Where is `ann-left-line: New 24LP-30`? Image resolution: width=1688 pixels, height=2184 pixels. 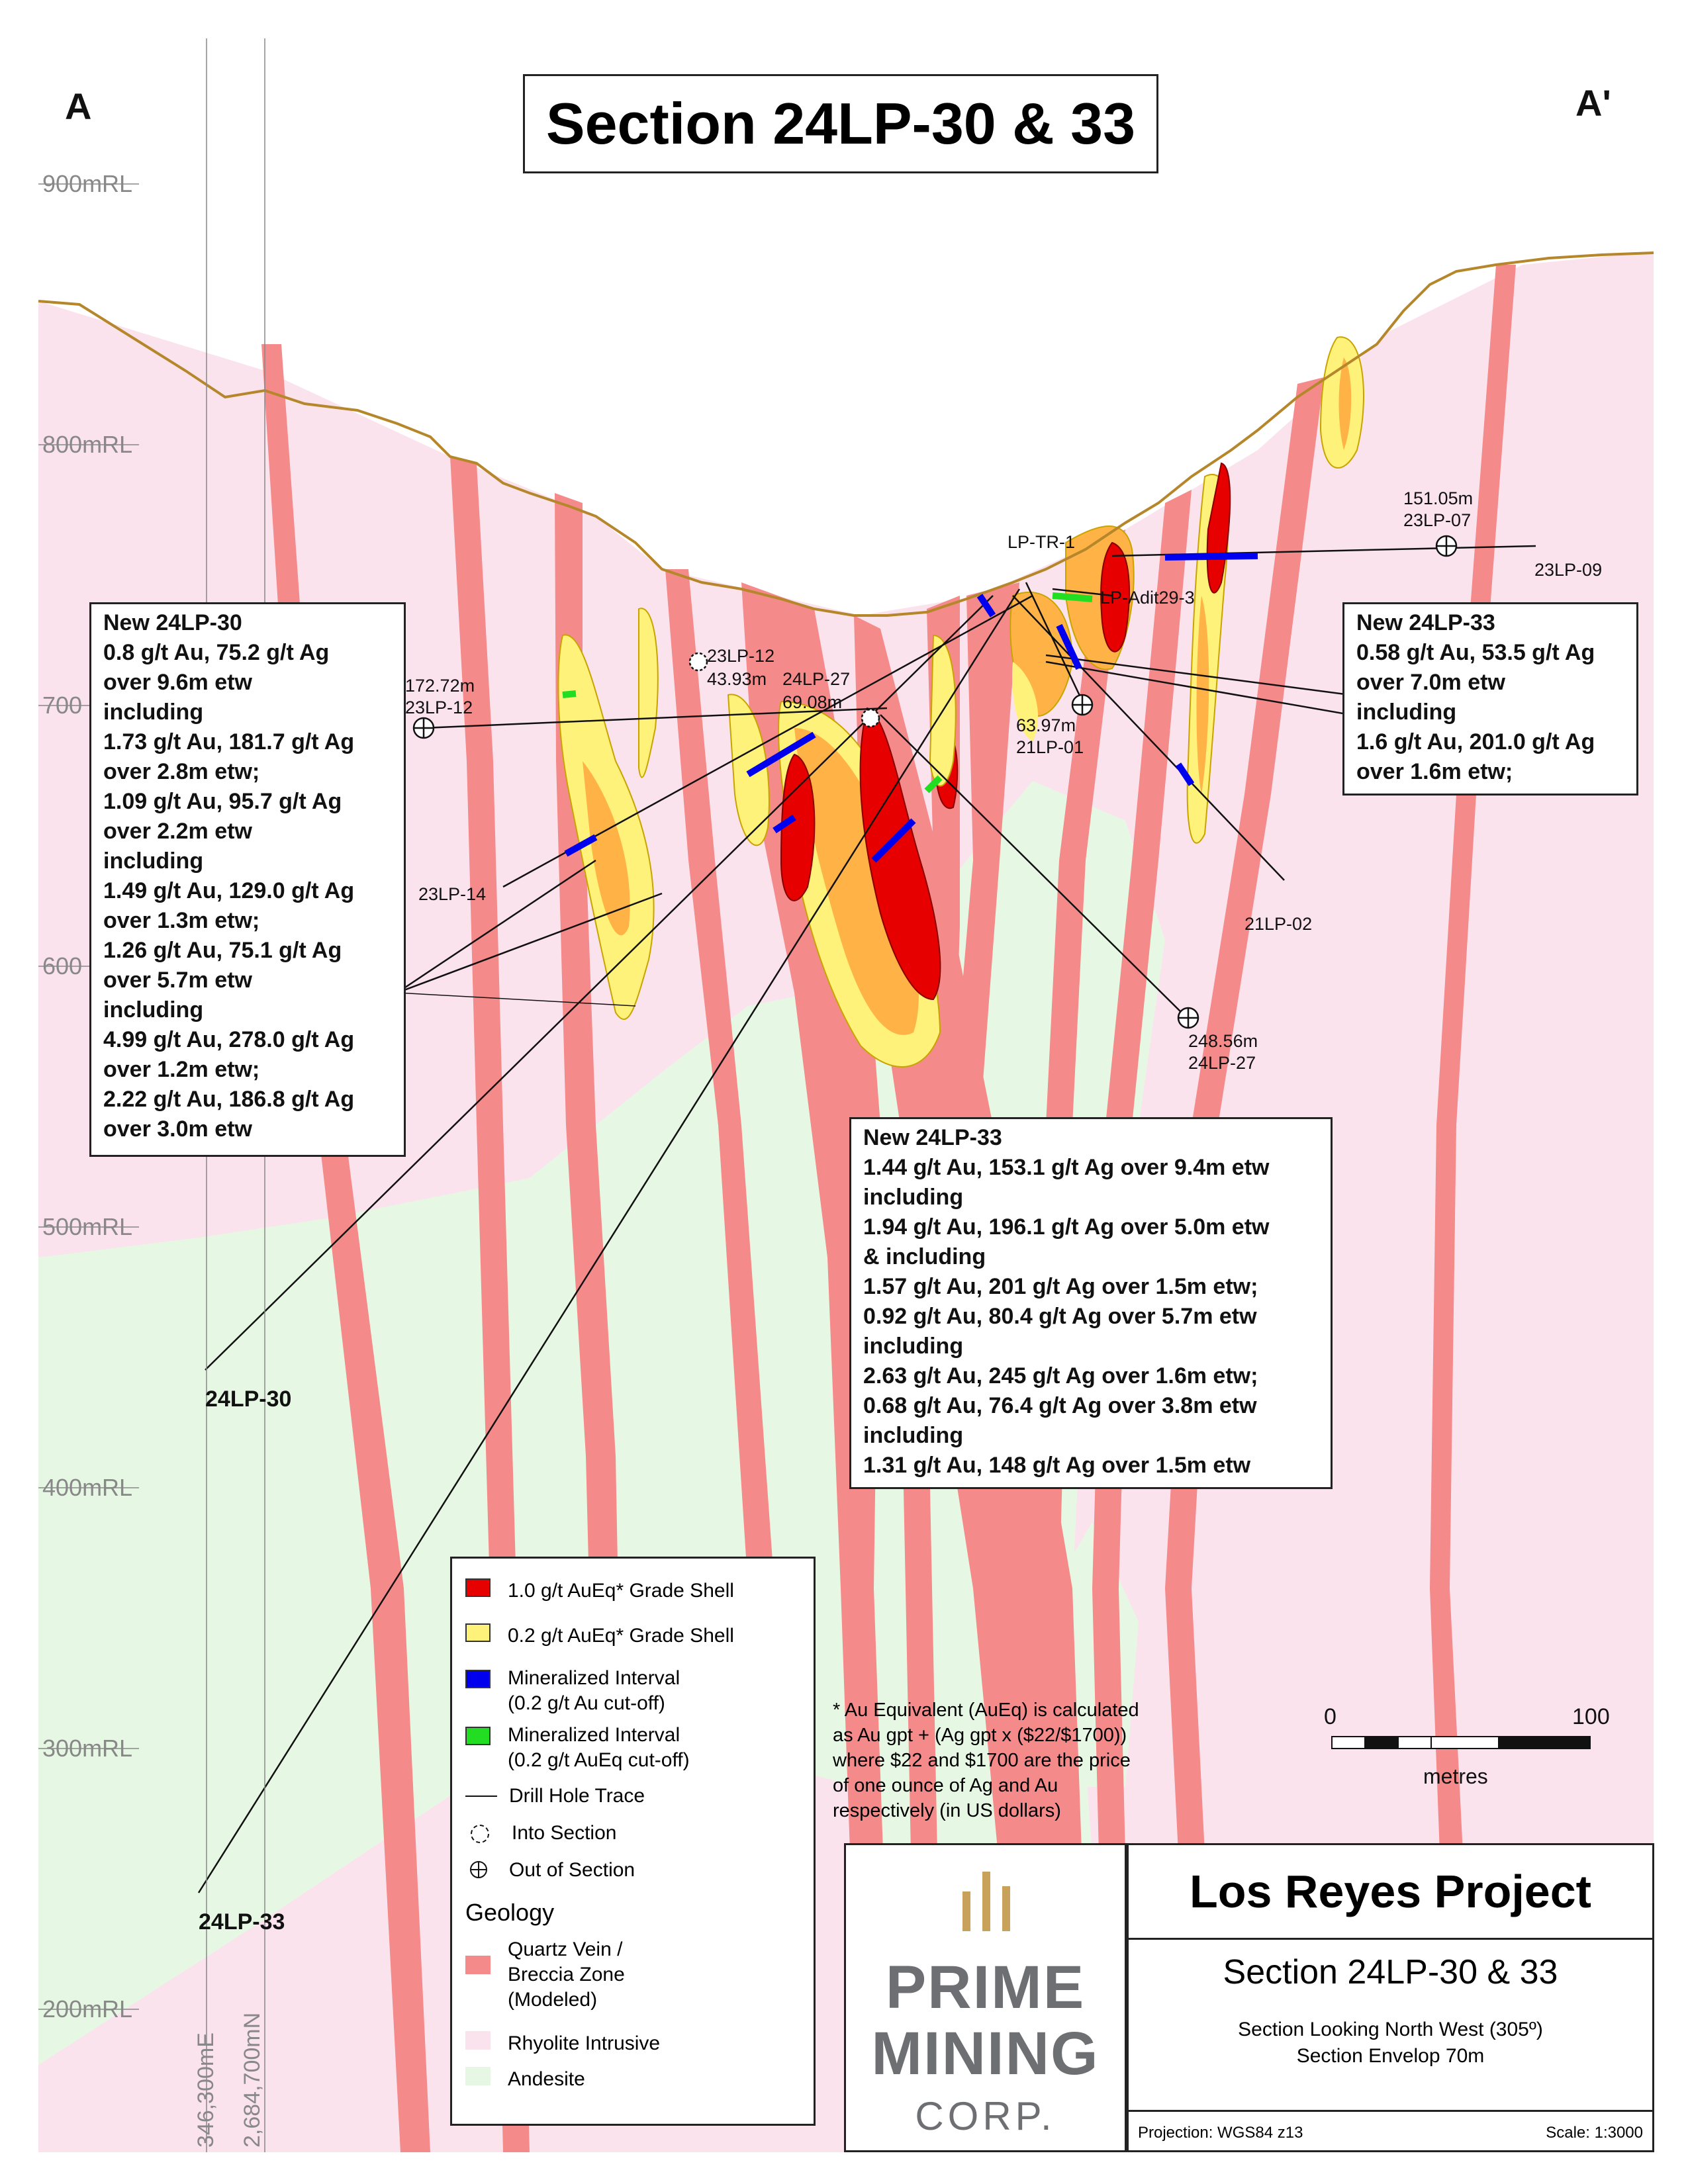 ann-left-line: New 24LP-30 is located at coordinates (173, 622).